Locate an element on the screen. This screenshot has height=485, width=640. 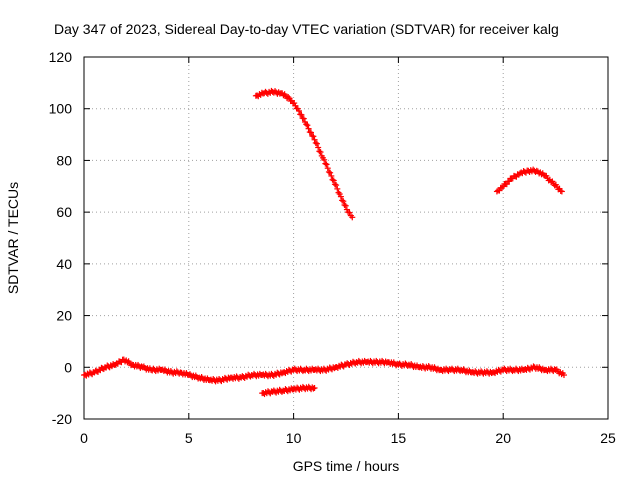
y-tick-label: 40 is located at coordinates (64, 264).